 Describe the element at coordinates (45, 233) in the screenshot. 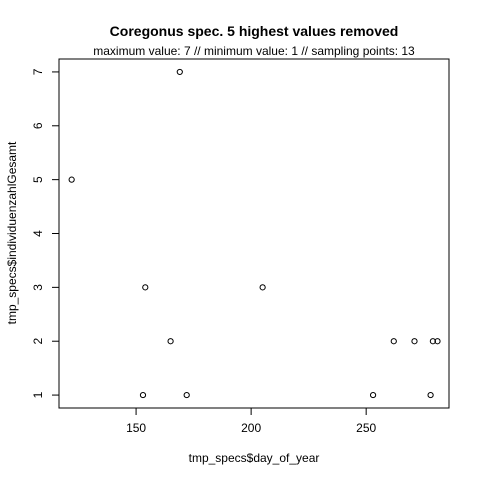

I see `y-axis: 1 2 3 4 5 6 7` at that location.